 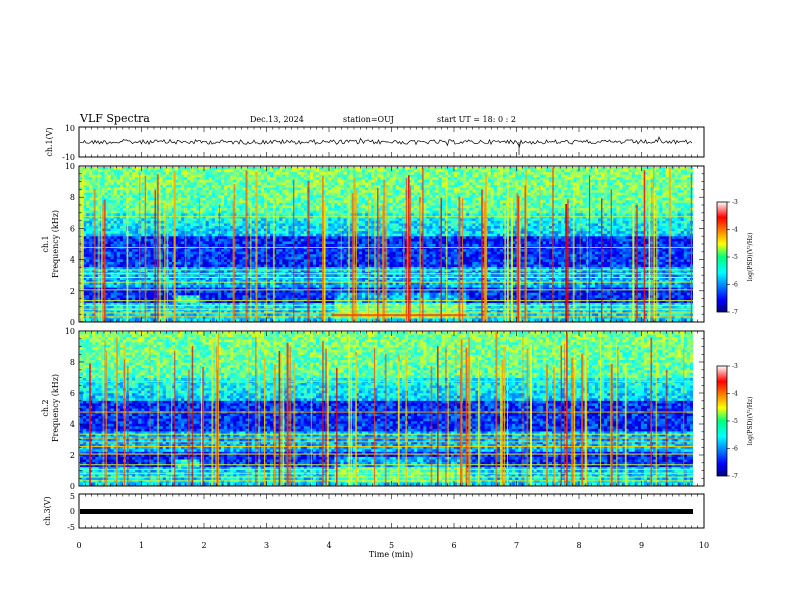 What do you see at coordinates (68, 157) in the screenshot?
I see `ch1-ytick-bottom: -10` at bounding box center [68, 157].